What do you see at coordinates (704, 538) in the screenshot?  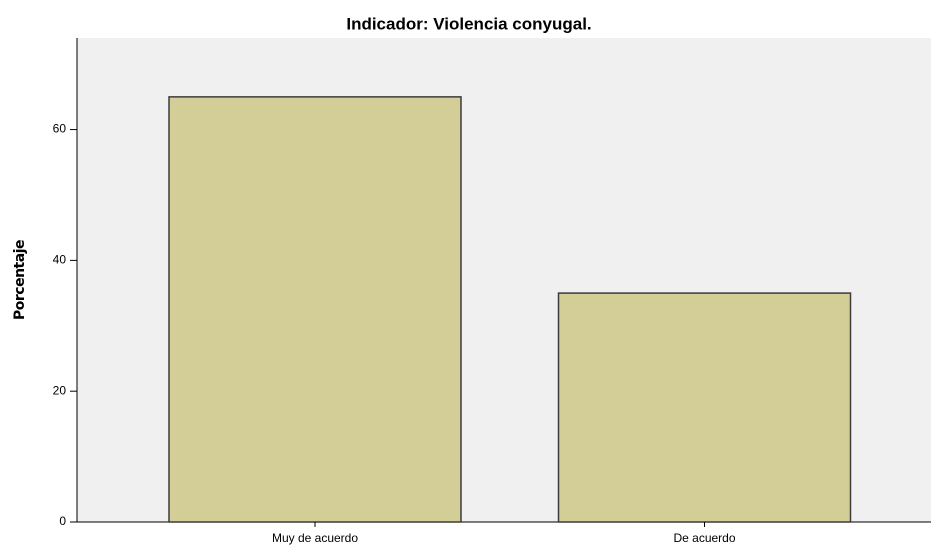 I see `x-tick-label: De acuerdo` at bounding box center [704, 538].